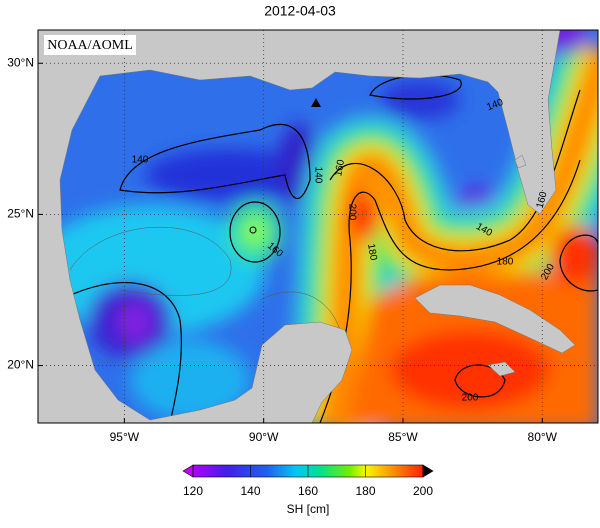  Describe the element at coordinates (403, 437) in the screenshot. I see `lon-tick-label: 85°W` at that location.